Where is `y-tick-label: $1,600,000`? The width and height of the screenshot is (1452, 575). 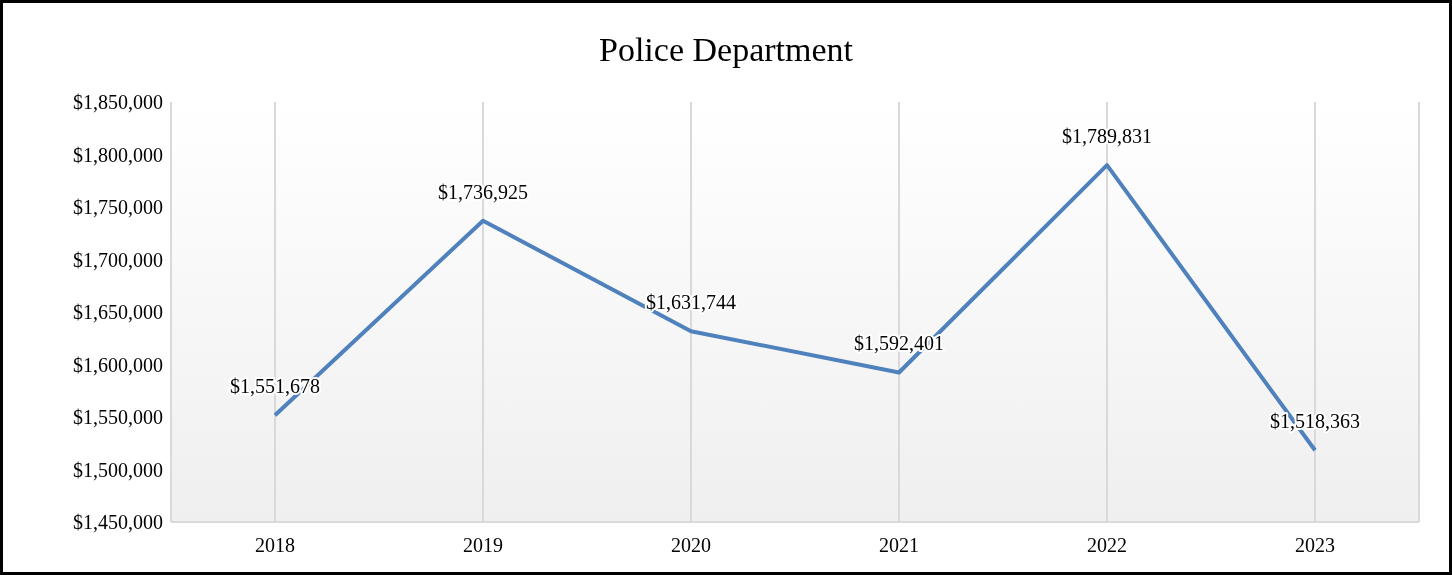
y-tick-label: $1,600,000 is located at coordinates (118, 364).